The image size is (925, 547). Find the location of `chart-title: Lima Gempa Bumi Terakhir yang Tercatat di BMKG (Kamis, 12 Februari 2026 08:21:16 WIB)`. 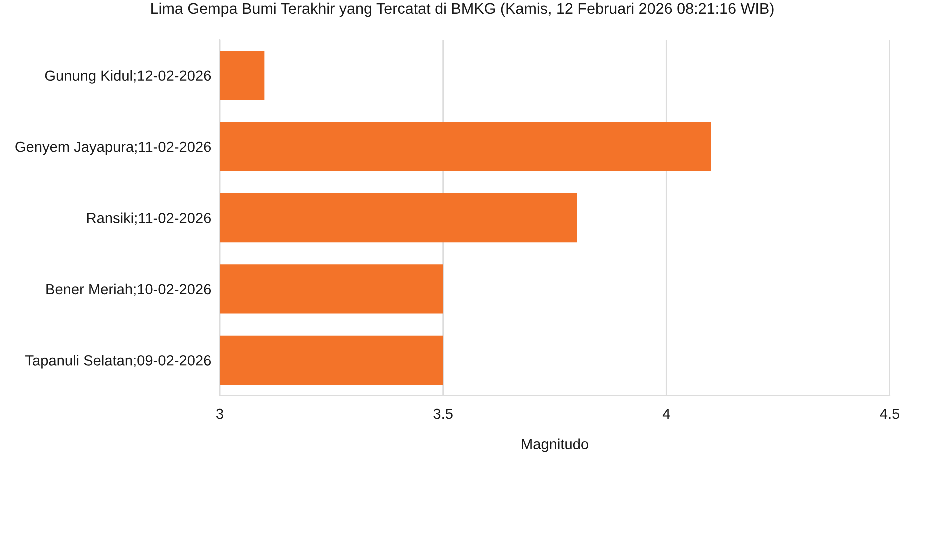

chart-title: Lima Gempa Bumi Terakhir yang Tercatat di BMKG (Kamis, 12 Februari 2026 08:21:16 WIB) is located at coordinates (463, 10).